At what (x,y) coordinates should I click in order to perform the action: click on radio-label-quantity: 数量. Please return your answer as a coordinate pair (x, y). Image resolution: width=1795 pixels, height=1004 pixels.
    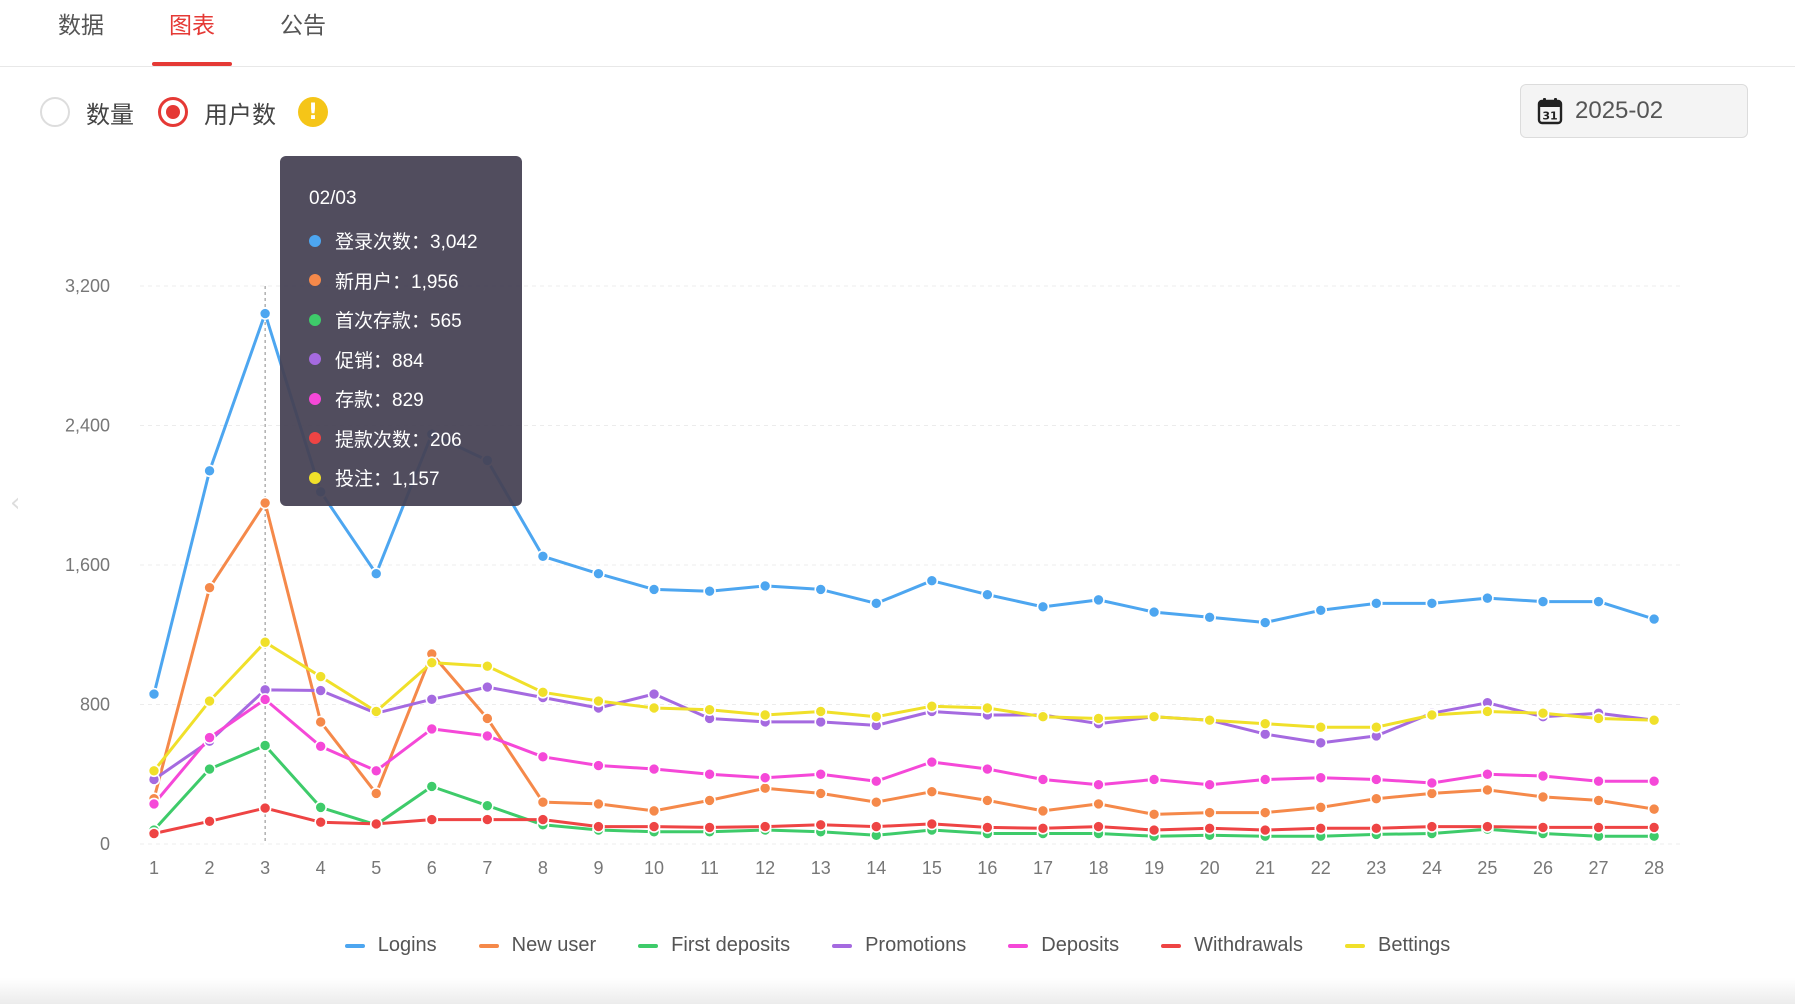
    Looking at the image, I should click on (110, 114).